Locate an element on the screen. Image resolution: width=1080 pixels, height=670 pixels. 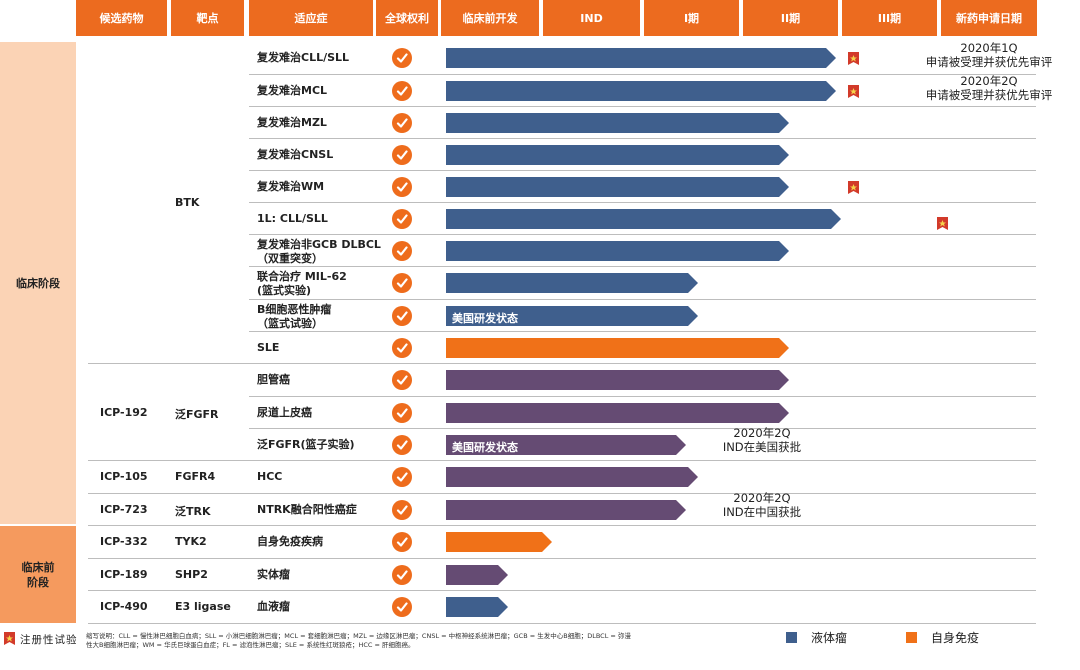
indication-label: 自身免疫疾病 is located at coordinates (290, 541).